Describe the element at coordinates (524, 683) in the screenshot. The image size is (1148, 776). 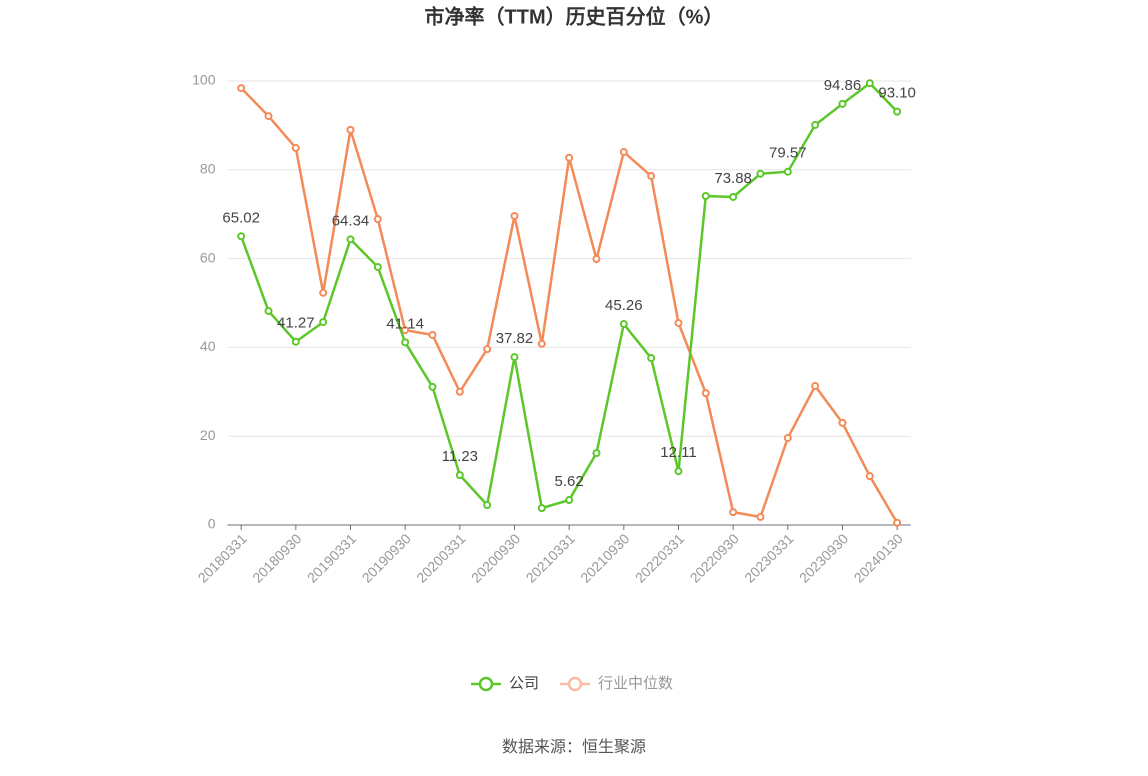
I see `legend-label: 公司` at that location.